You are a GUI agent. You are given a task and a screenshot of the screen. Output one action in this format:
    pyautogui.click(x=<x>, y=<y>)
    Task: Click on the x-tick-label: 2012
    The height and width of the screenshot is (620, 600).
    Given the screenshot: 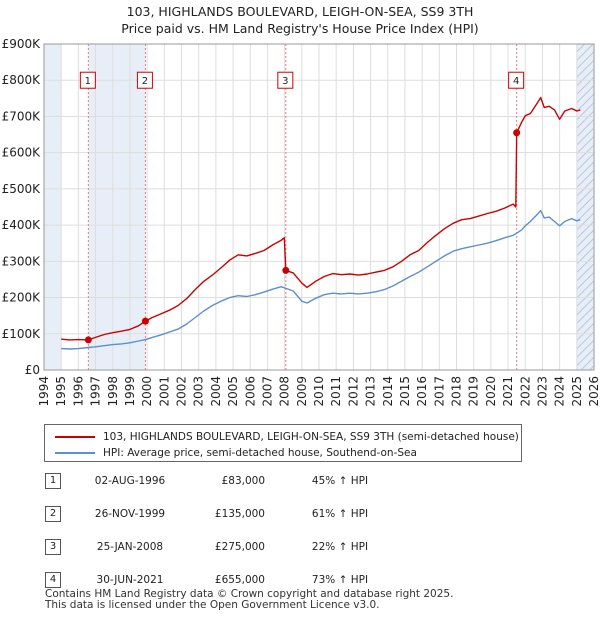 What is the action you would take?
    pyautogui.click(x=353, y=391)
    